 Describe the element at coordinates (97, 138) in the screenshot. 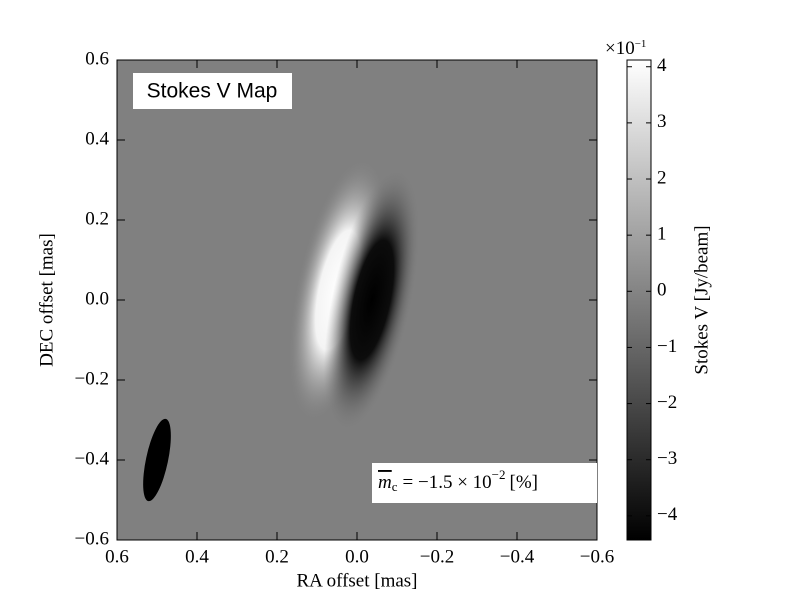

I see `y-tick-label: 0.4` at that location.